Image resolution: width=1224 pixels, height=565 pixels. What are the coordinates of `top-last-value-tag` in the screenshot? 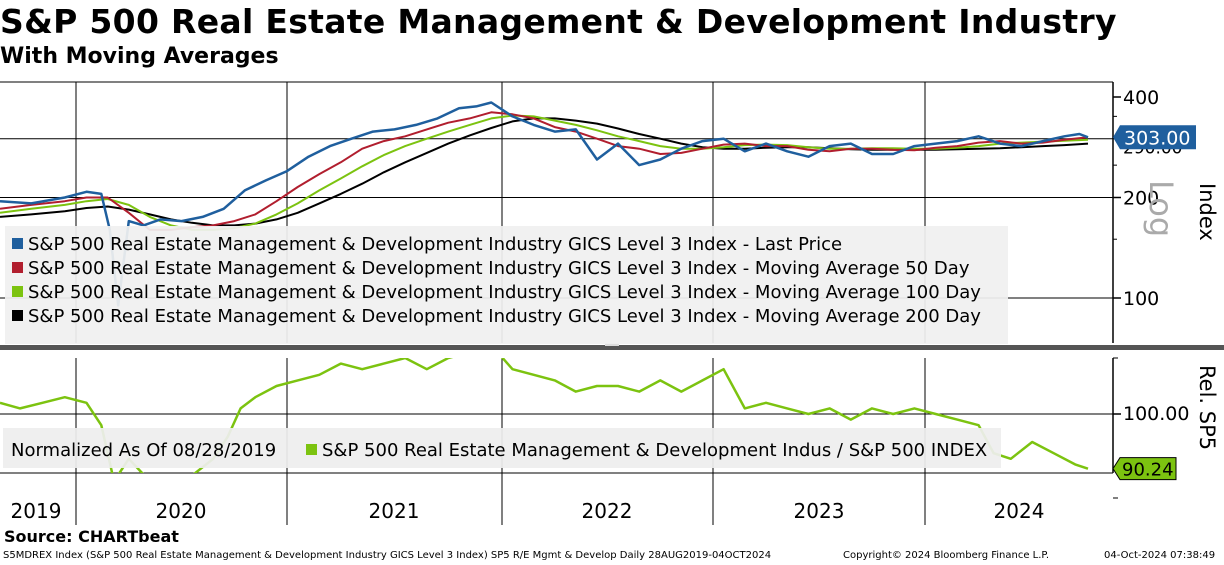 It's located at (1154, 137).